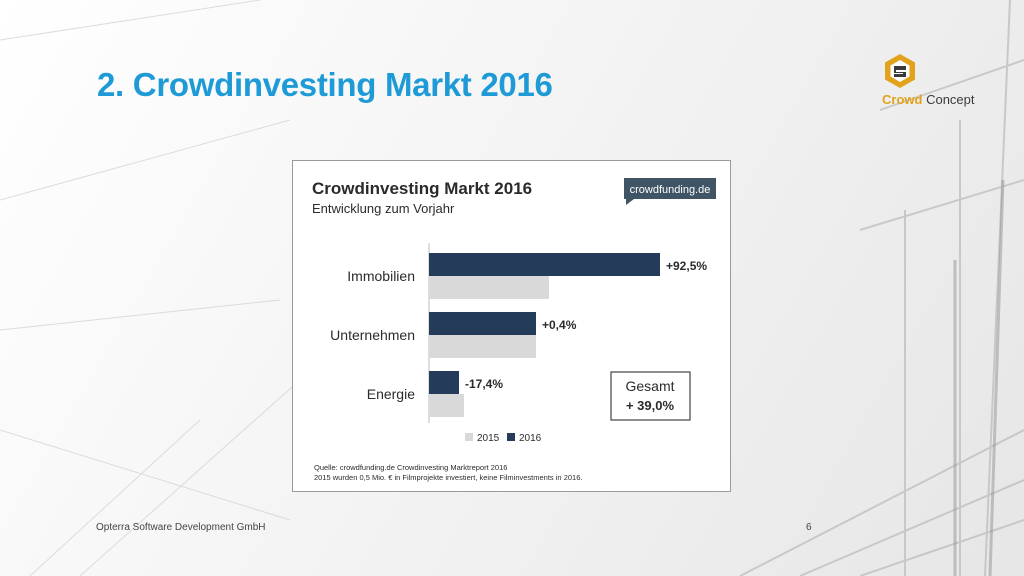  I want to click on legend-label-2015: 2015, so click(488, 438).